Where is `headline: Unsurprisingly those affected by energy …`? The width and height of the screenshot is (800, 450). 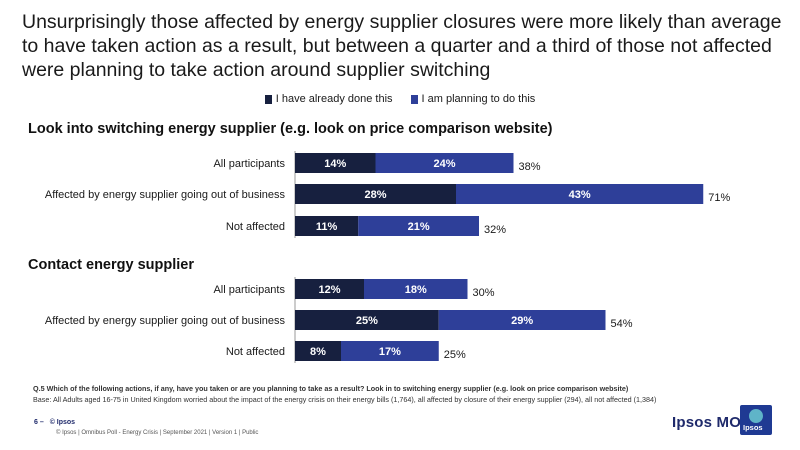 headline: Unsurprisingly those affected by energy … is located at coordinates (402, 46).